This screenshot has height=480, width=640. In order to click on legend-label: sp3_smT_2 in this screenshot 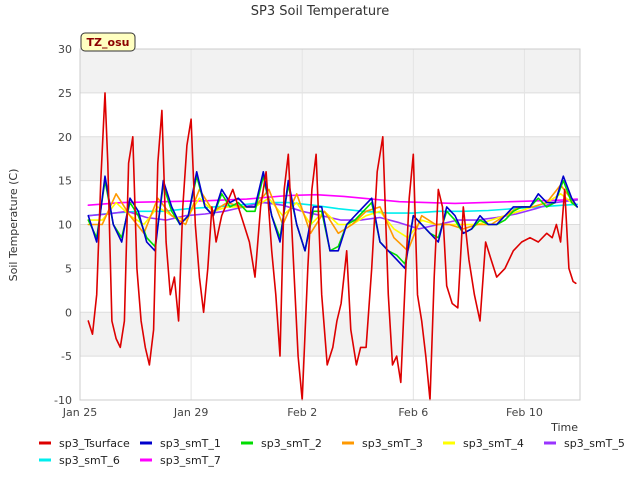, I will do `click(291, 443)`.